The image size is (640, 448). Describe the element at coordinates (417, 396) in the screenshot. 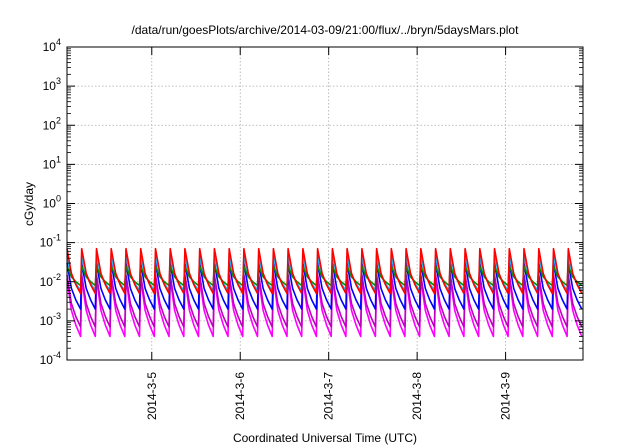

I see `x-tick-label: 2014-3-8` at that location.